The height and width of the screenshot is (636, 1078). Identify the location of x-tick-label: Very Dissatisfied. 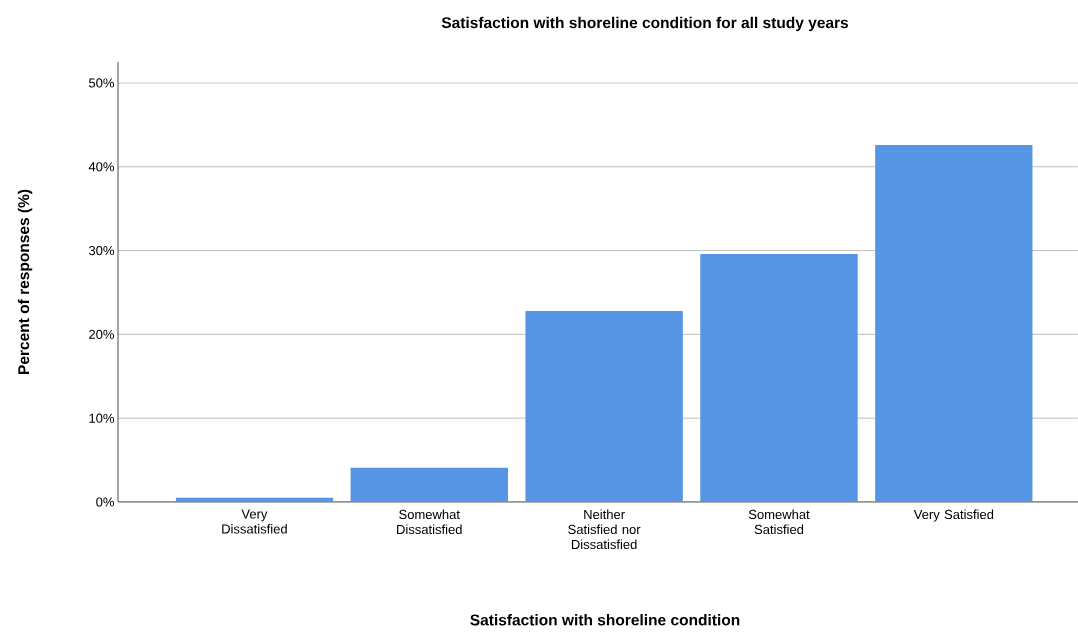
(254, 521).